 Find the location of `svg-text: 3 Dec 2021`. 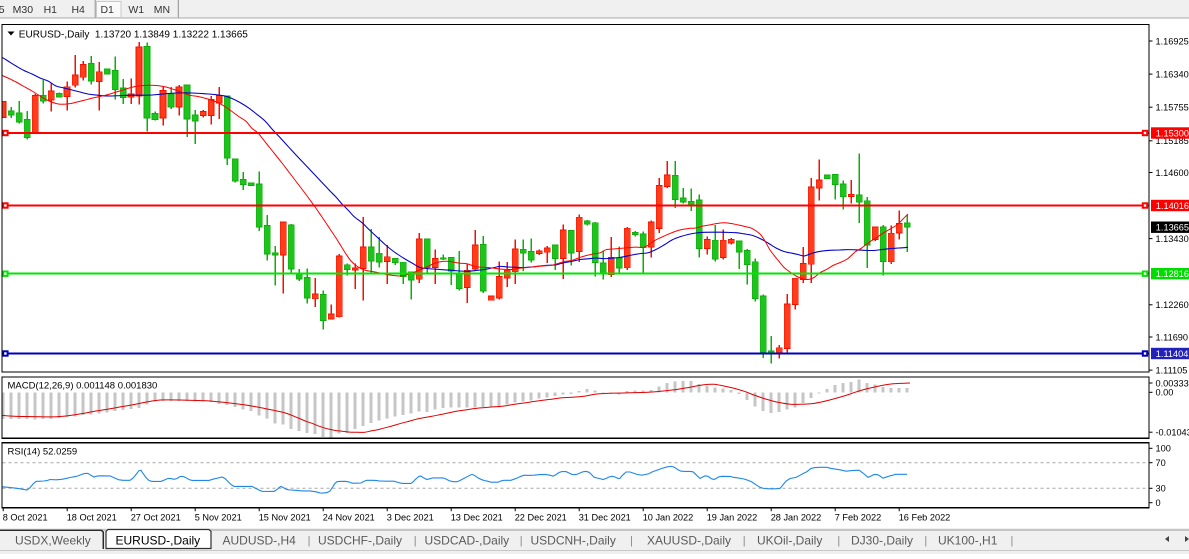

svg-text: 3 Dec 2021 is located at coordinates (410, 517).